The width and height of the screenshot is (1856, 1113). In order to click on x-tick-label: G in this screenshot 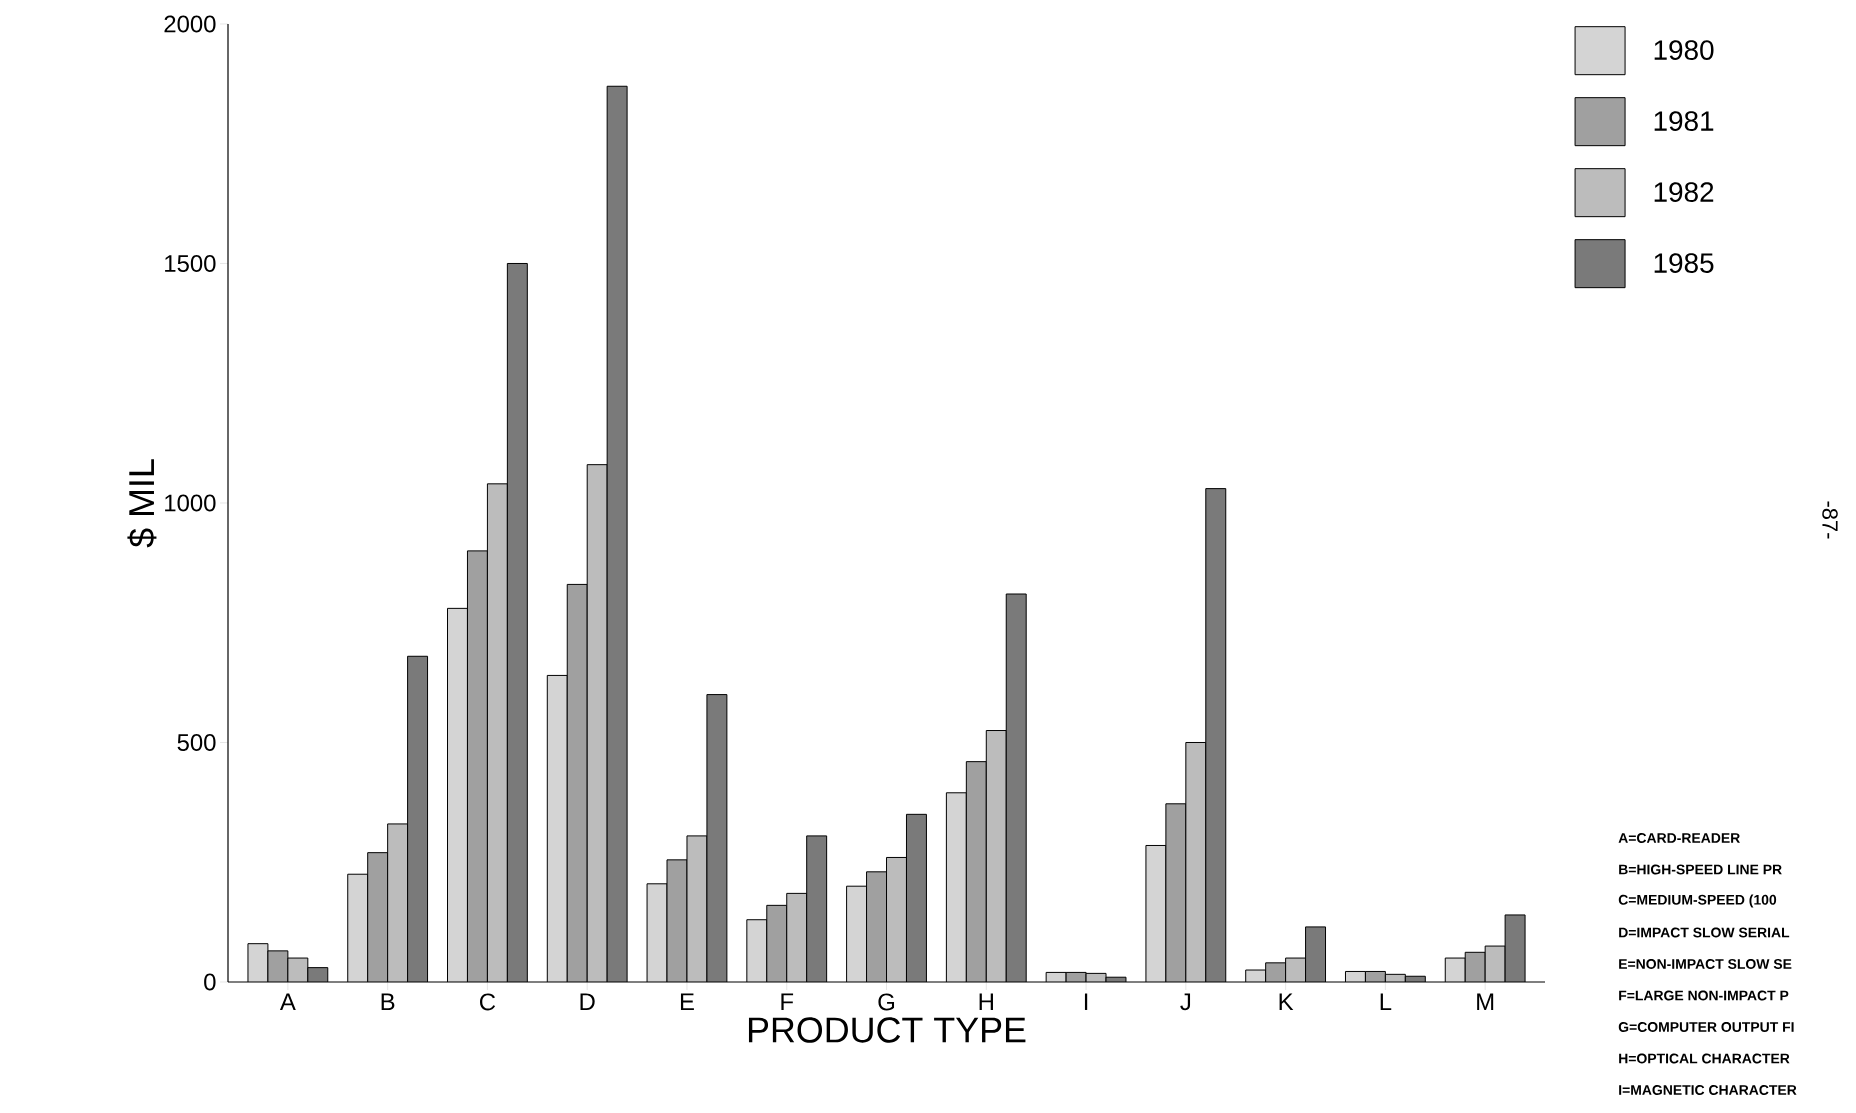, I will do `click(886, 1002)`.